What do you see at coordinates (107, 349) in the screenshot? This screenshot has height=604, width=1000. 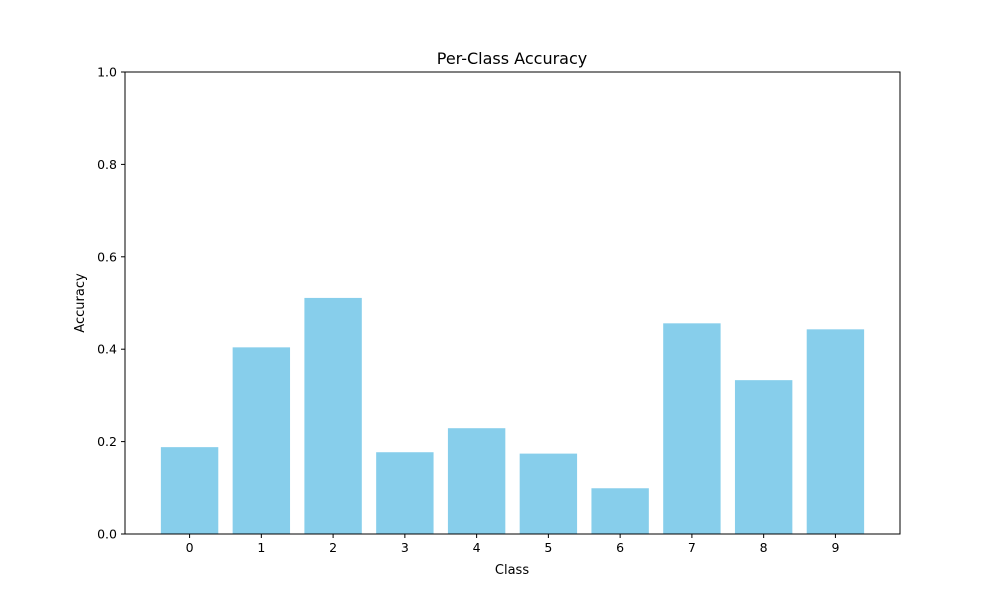 I see `y-tick-label: 0.4` at bounding box center [107, 349].